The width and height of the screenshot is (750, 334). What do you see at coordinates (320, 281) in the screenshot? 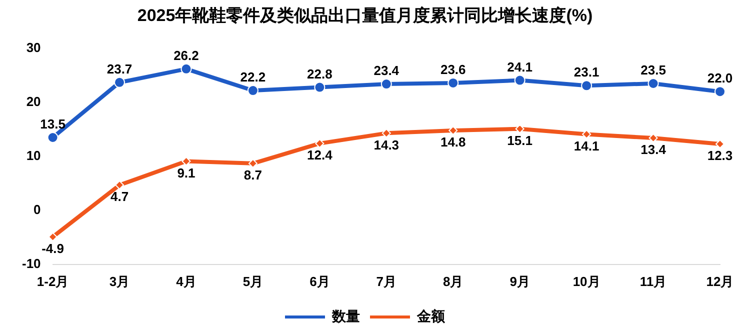
I see `x-tick-label: 6月` at bounding box center [320, 281].